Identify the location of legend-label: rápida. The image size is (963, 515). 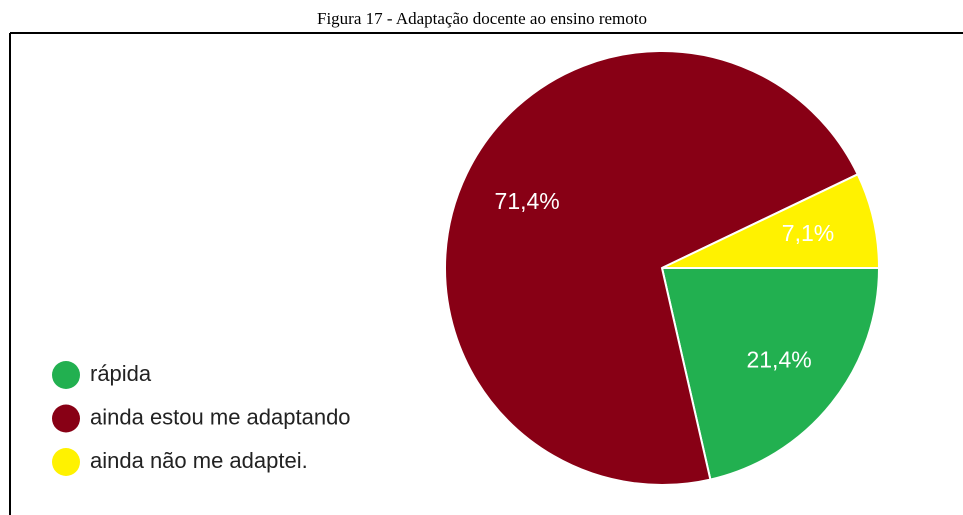
(121, 373).